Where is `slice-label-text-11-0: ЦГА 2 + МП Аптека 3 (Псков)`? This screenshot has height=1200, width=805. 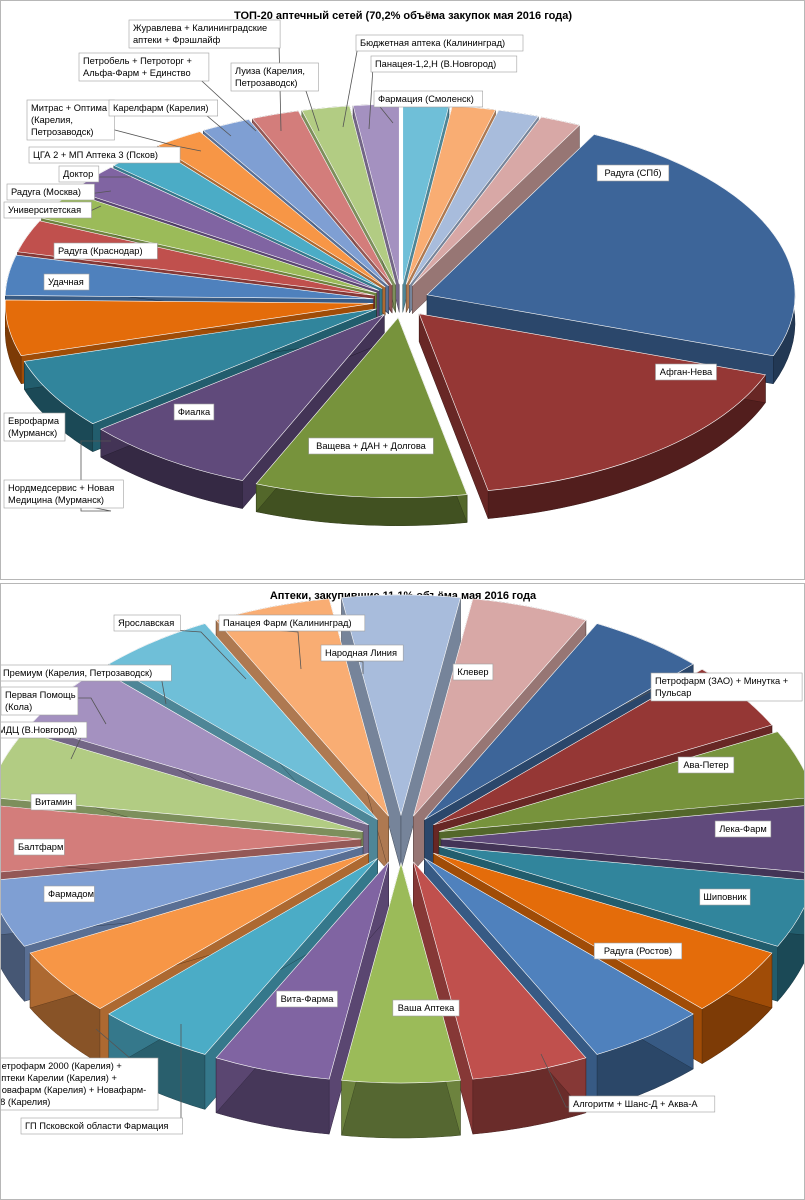
slice-label-text-11-0: ЦГА 2 + МП Аптека 3 (Псков) is located at coordinates (95, 155).